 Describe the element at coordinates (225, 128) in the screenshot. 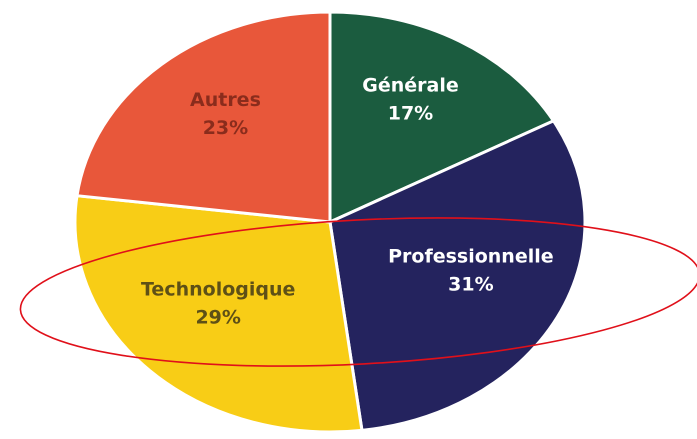

I see `slice-value-label: 23%` at that location.